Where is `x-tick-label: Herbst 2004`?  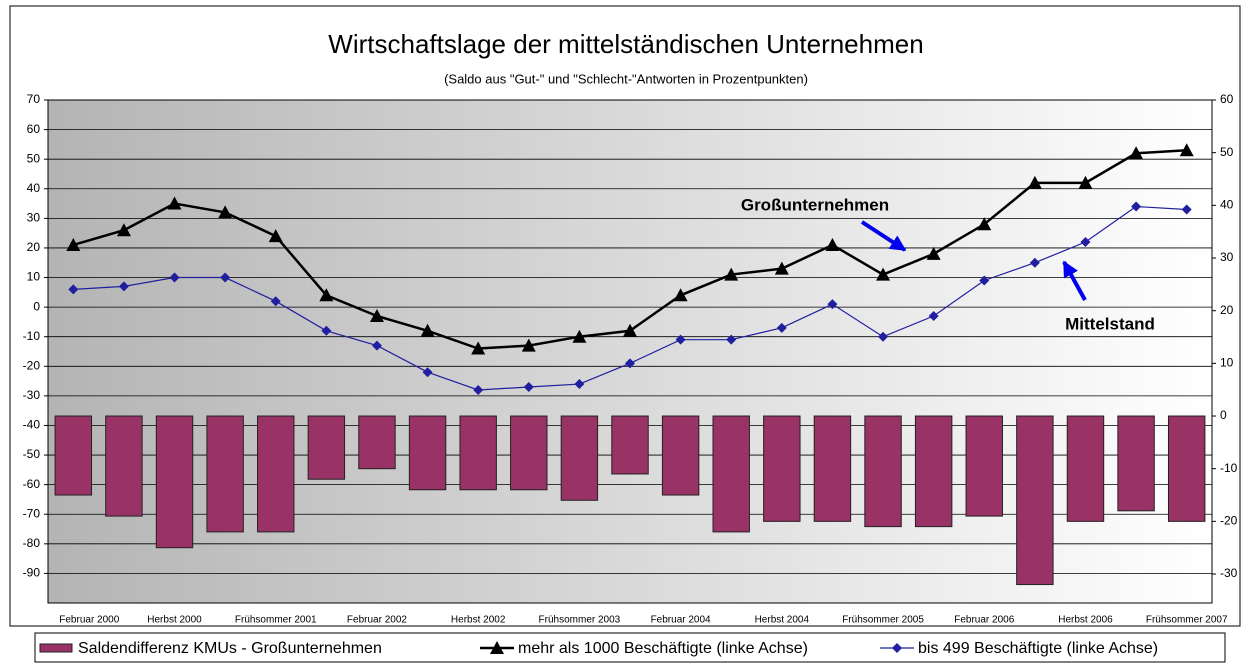 x-tick-label: Herbst 2004 is located at coordinates (782, 620).